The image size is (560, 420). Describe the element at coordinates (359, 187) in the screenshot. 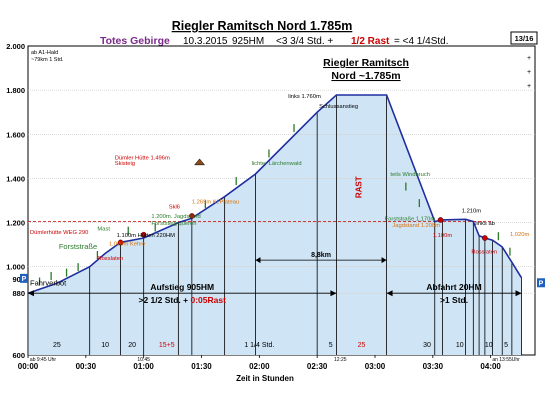

I see `rast-label: RAST` at that location.